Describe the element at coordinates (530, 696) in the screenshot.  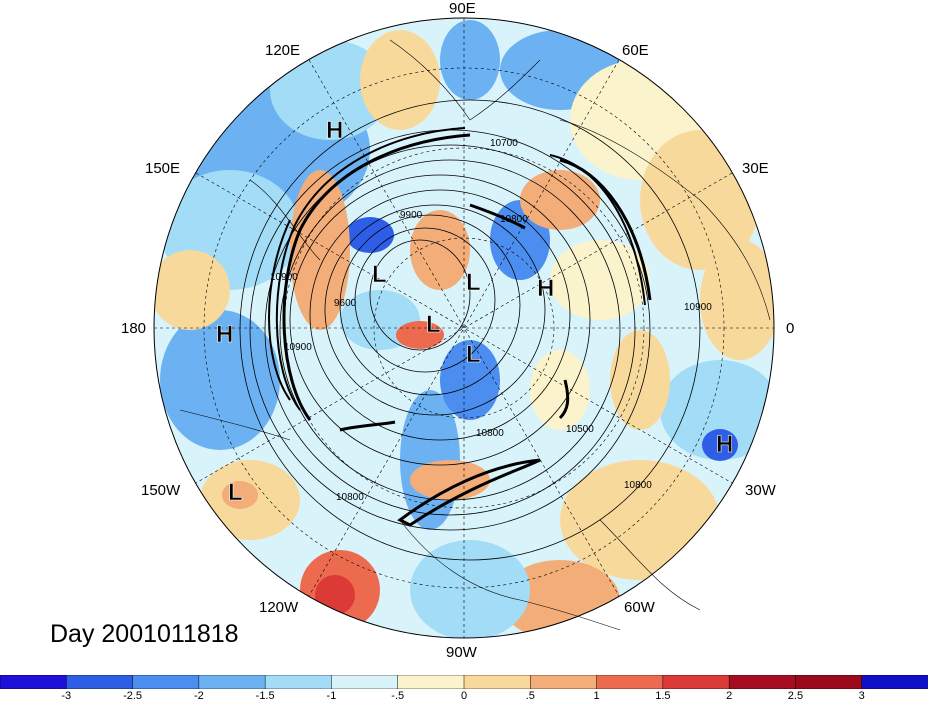
I see `colorbar-tick-label: .5` at that location.